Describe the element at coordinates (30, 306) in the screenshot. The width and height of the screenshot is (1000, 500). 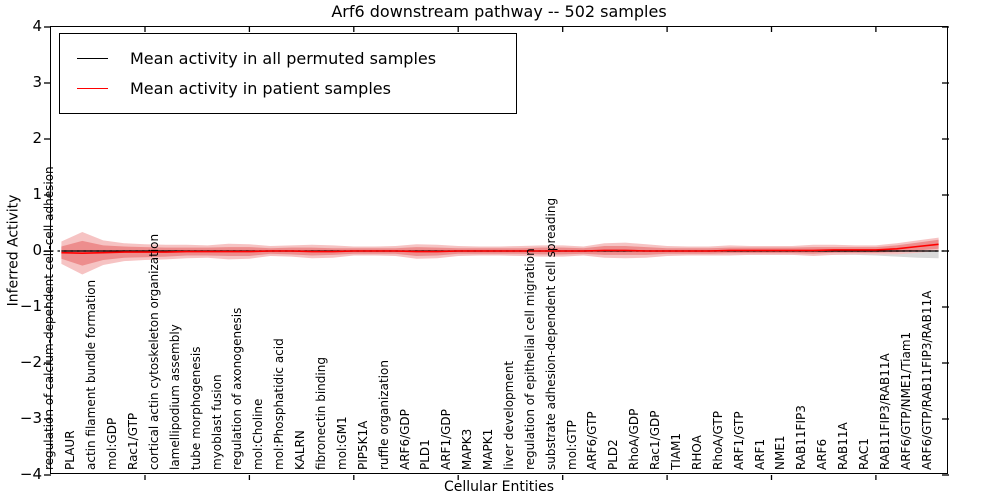
I see `y-tick-label: −1` at that location.